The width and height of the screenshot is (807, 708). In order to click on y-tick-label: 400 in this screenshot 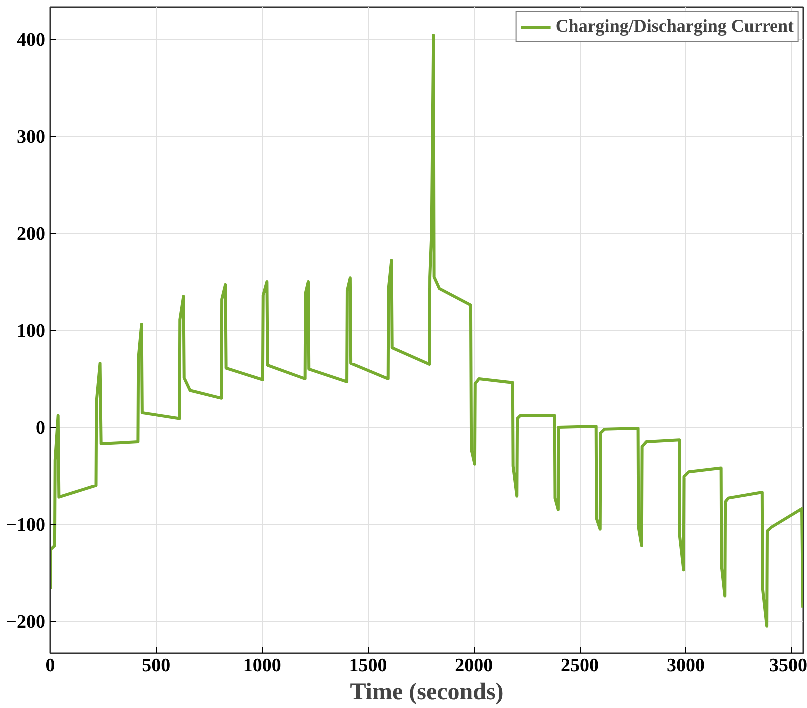, I will do `click(31, 41)`.